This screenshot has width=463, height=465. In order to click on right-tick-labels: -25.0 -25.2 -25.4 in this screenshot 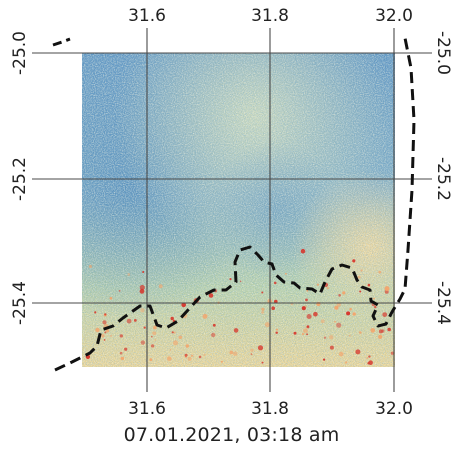, I will do `click(443, 178)`.